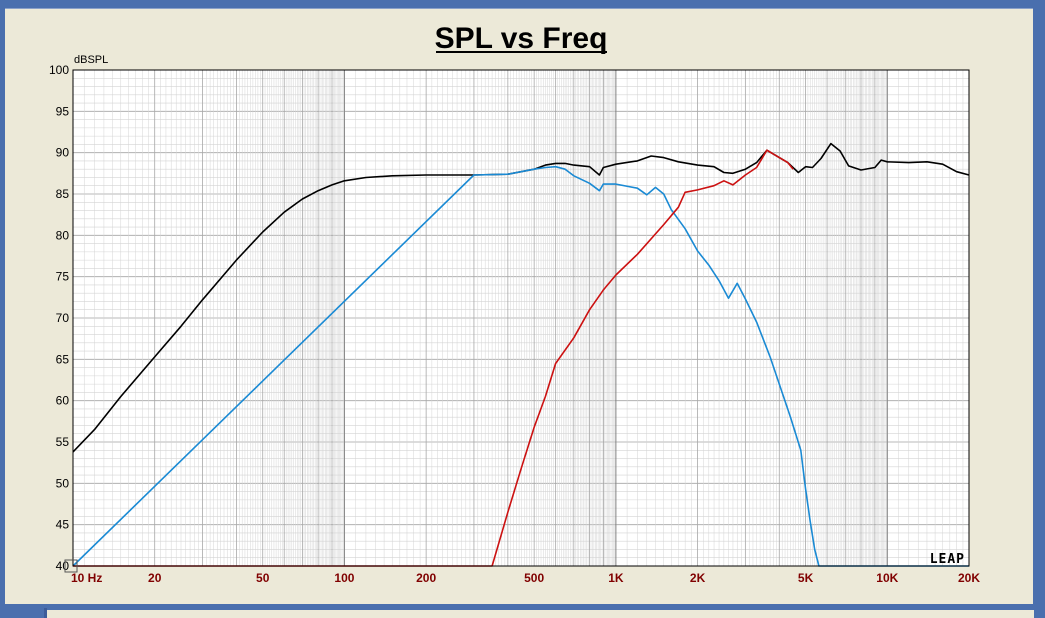  What do you see at coordinates (947, 559) in the screenshot?
I see `leap-watermark: LEAP` at bounding box center [947, 559].